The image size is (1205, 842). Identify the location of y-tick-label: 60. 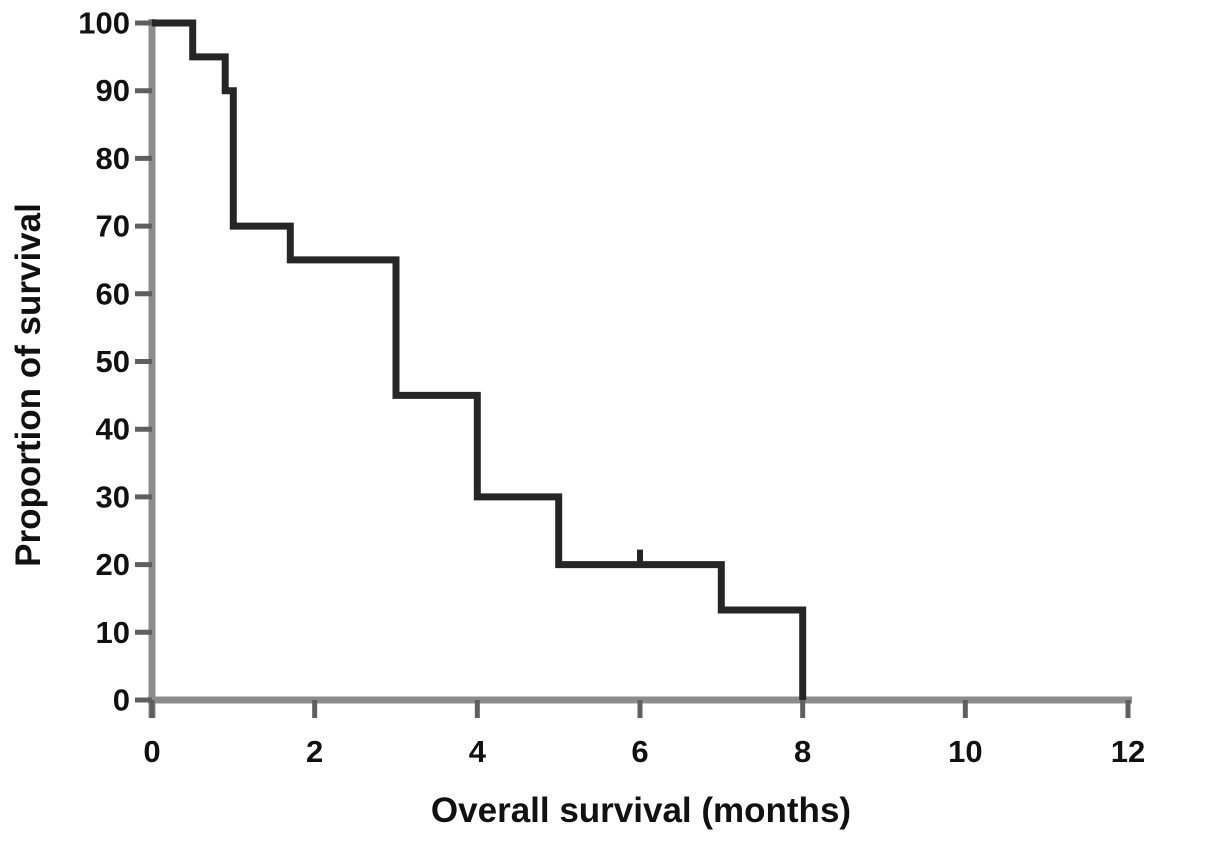
(113, 293).